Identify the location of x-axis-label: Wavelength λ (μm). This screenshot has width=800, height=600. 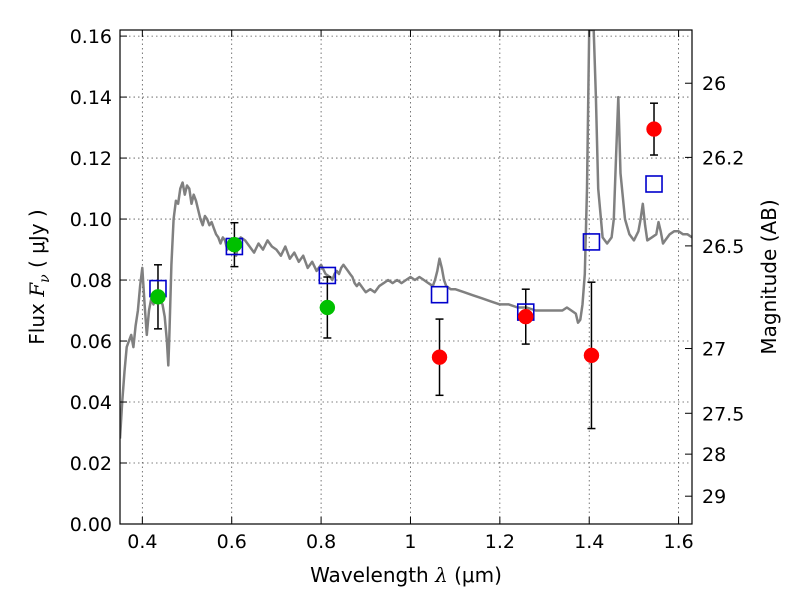
(406, 575).